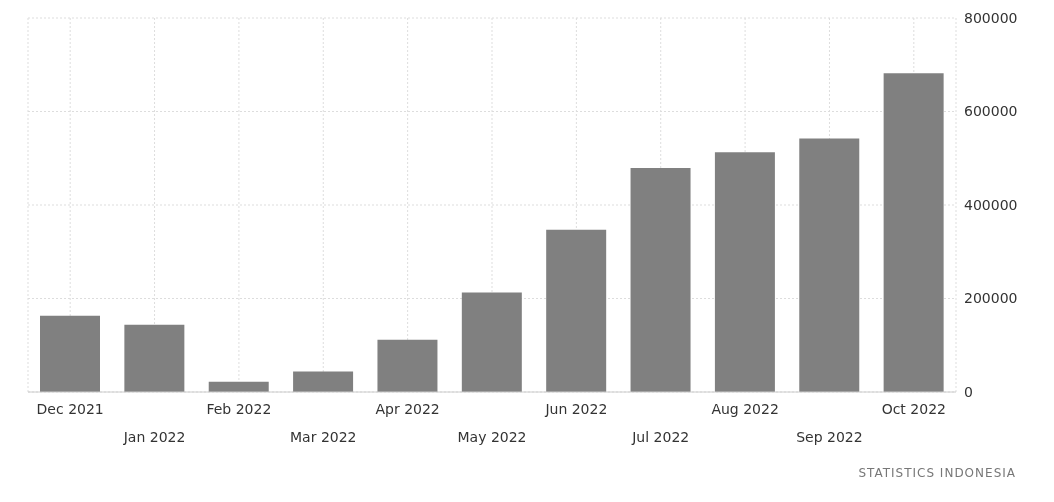 Image resolution: width=1054 pixels, height=502 pixels. Describe the element at coordinates (991, 298) in the screenshot. I see `y-tick-label: 200000` at that location.